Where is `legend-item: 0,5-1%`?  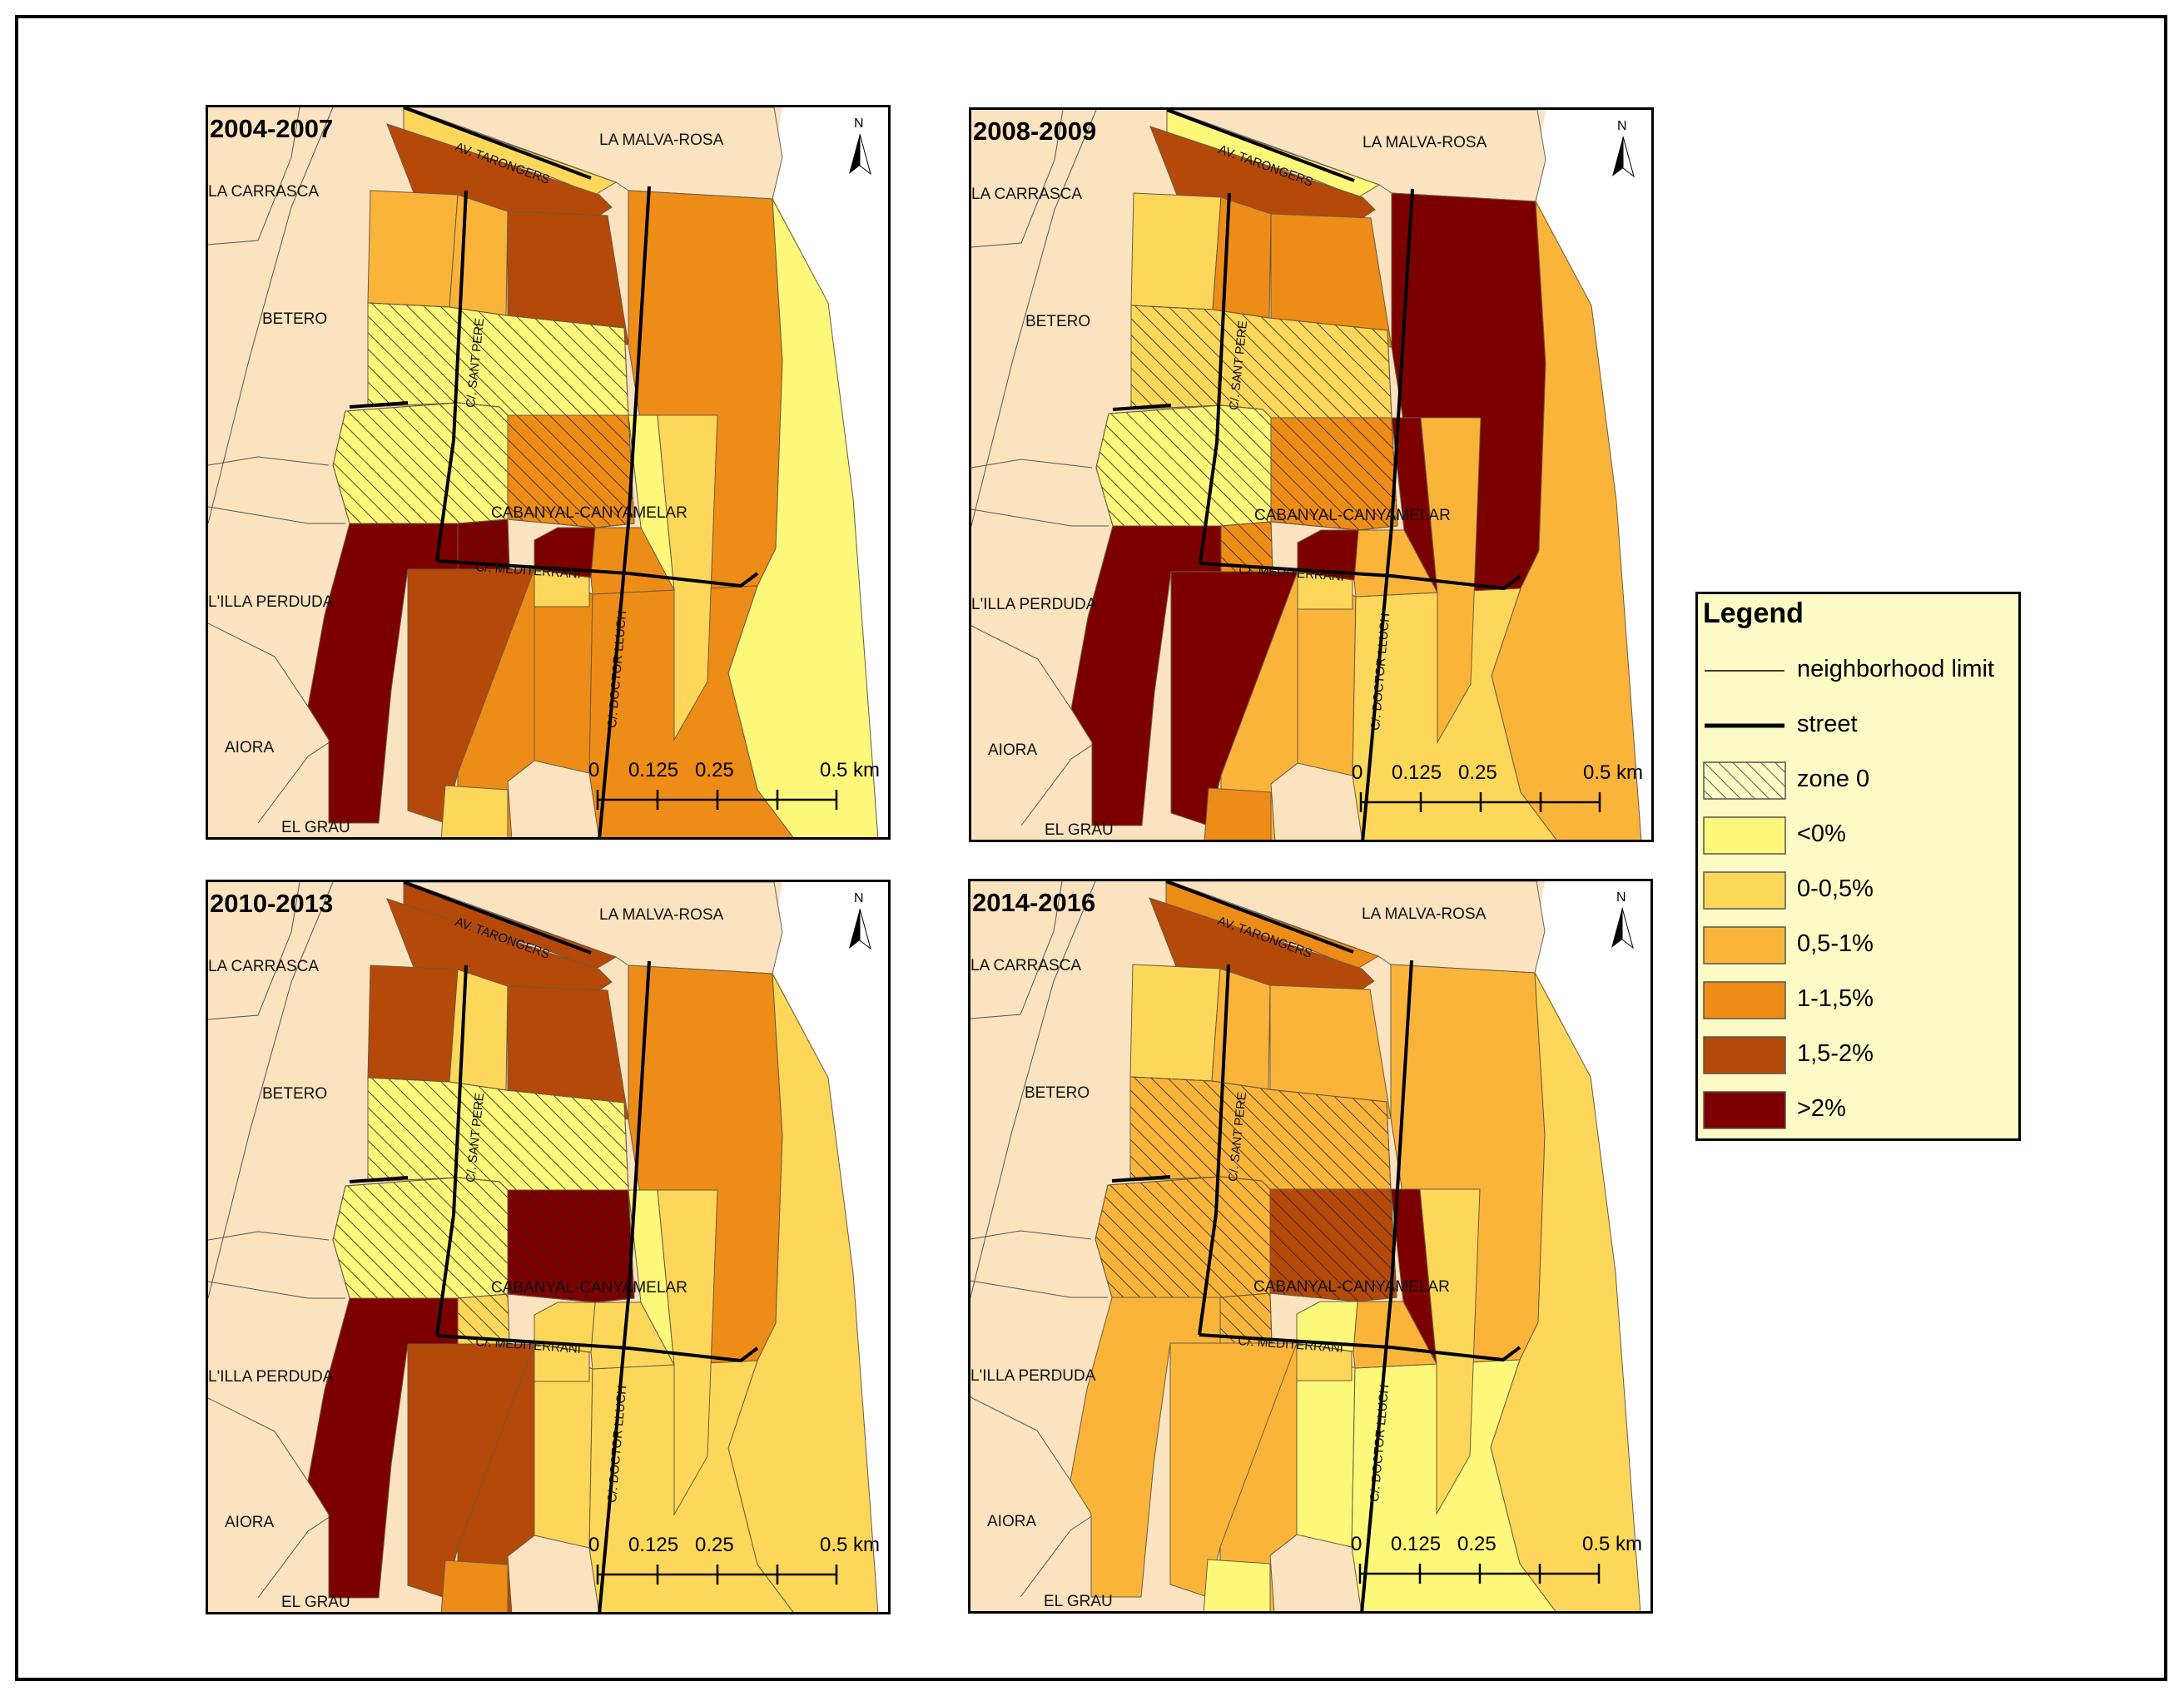 legend-item: 0,5-1% is located at coordinates (1858, 946).